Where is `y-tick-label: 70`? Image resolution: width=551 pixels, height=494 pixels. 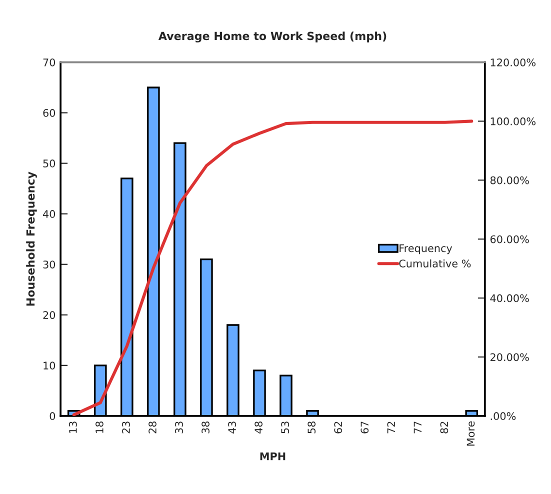
y-tick-label: 70 is located at coordinates (49, 62).